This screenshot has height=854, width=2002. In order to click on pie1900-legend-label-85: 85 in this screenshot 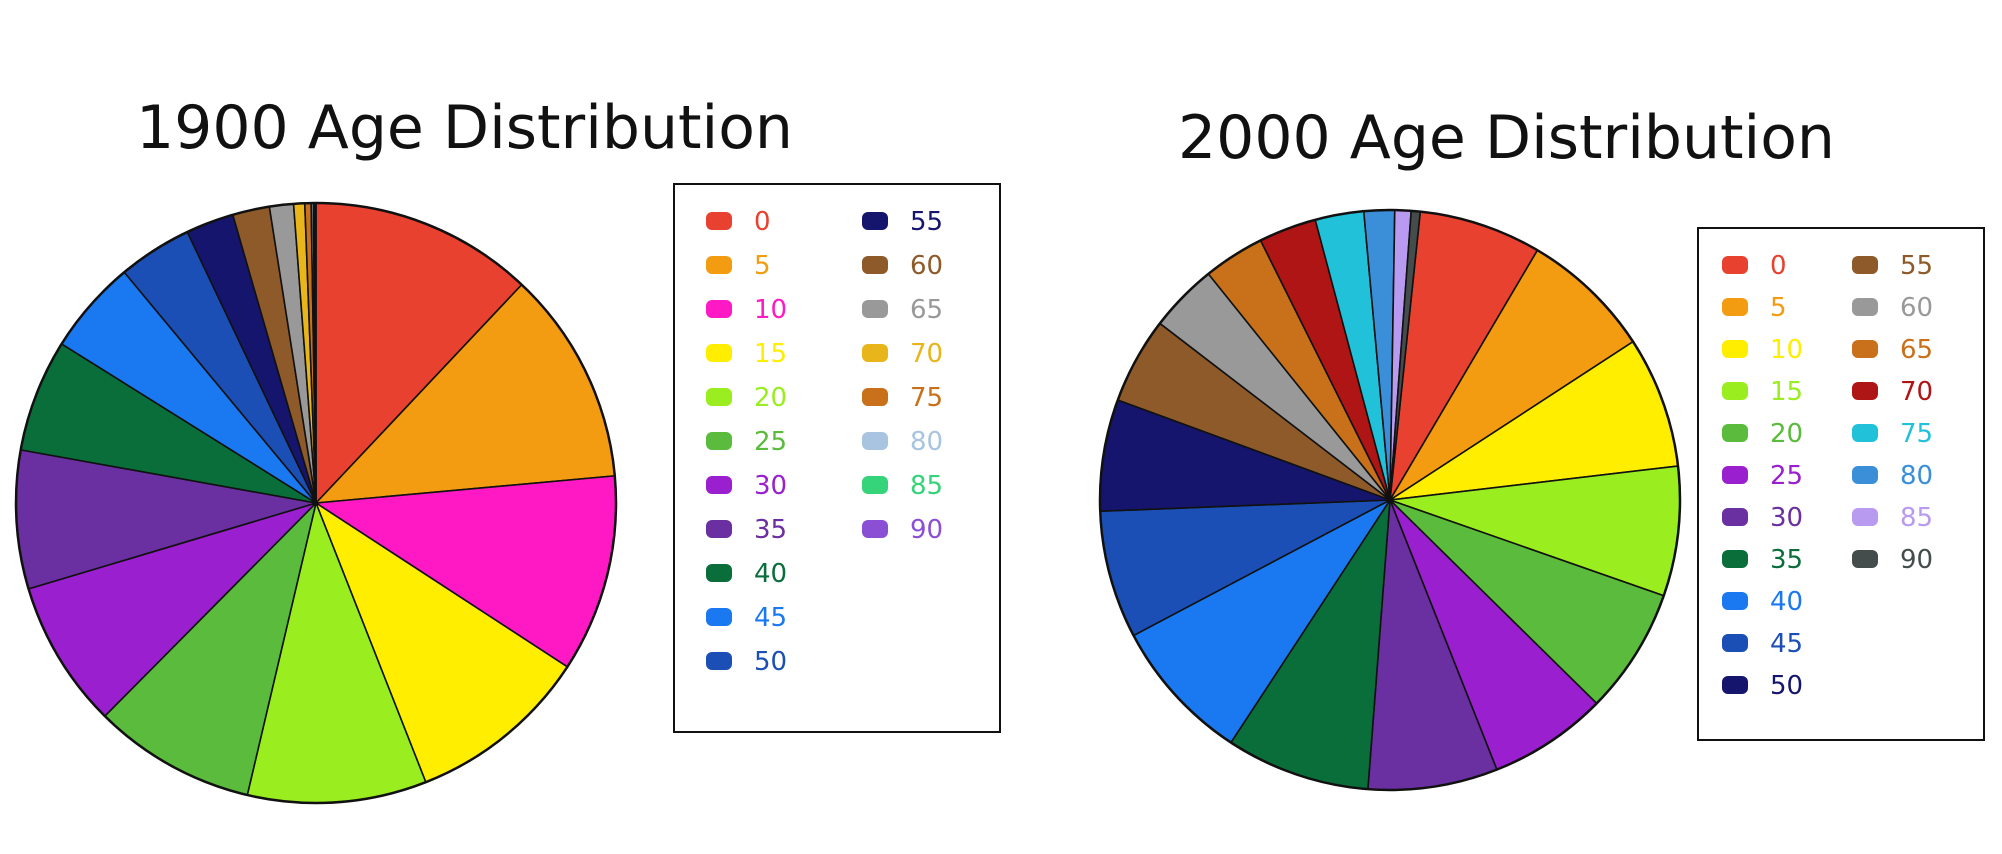, I will do `click(926, 486)`.